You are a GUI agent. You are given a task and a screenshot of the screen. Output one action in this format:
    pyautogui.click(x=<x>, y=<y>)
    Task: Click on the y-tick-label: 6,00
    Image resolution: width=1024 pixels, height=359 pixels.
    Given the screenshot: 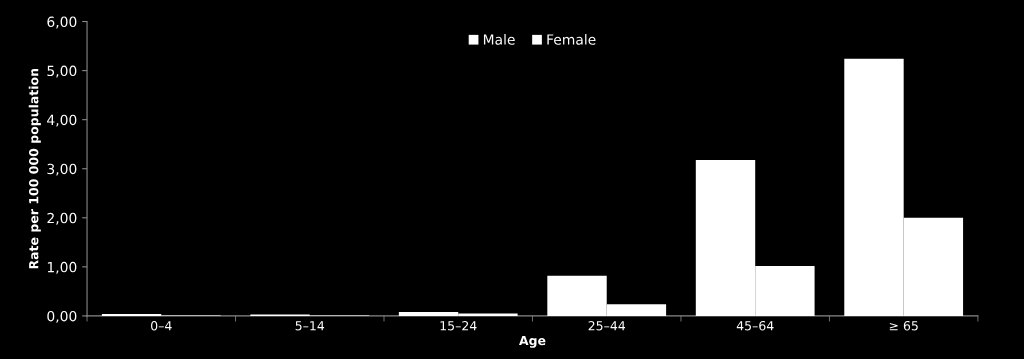 What is the action you would take?
    pyautogui.click(x=62, y=22)
    